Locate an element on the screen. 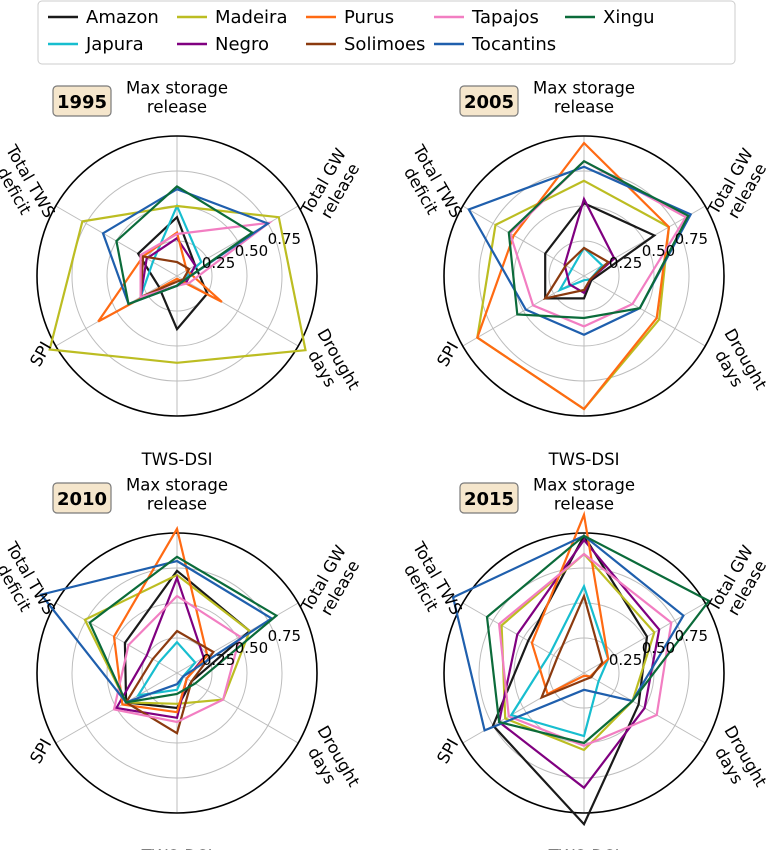 The width and height of the screenshot is (771, 850). legend-item-solimoes: Solimoes is located at coordinates (365, 44).